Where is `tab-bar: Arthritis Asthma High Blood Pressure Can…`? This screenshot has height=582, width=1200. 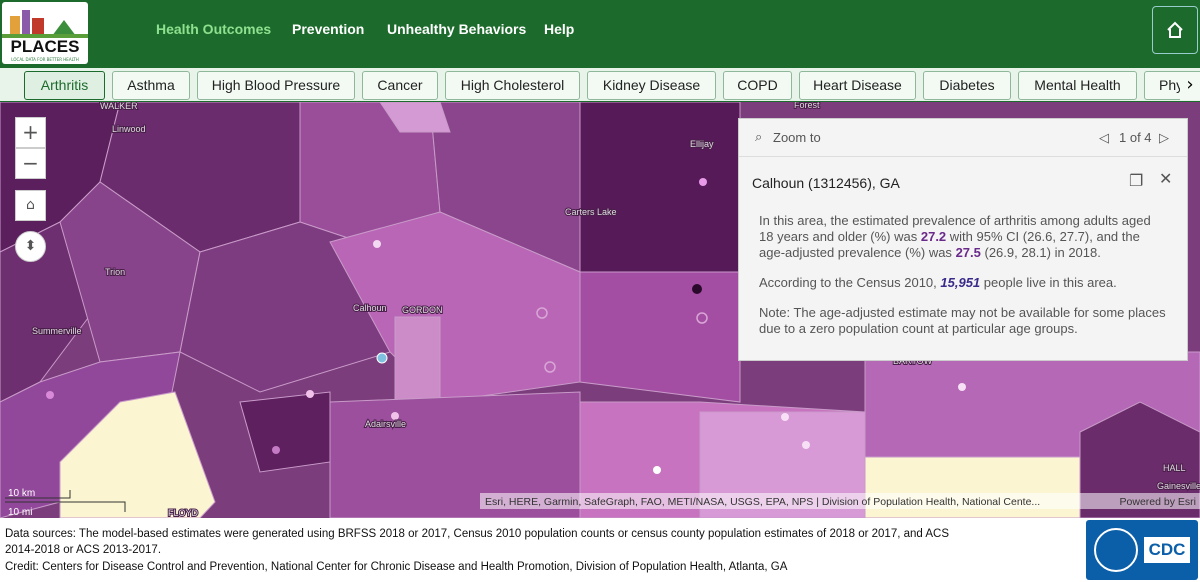 tab-bar: Arthritis Asthma High Blood Pressure Can… is located at coordinates (600, 84).